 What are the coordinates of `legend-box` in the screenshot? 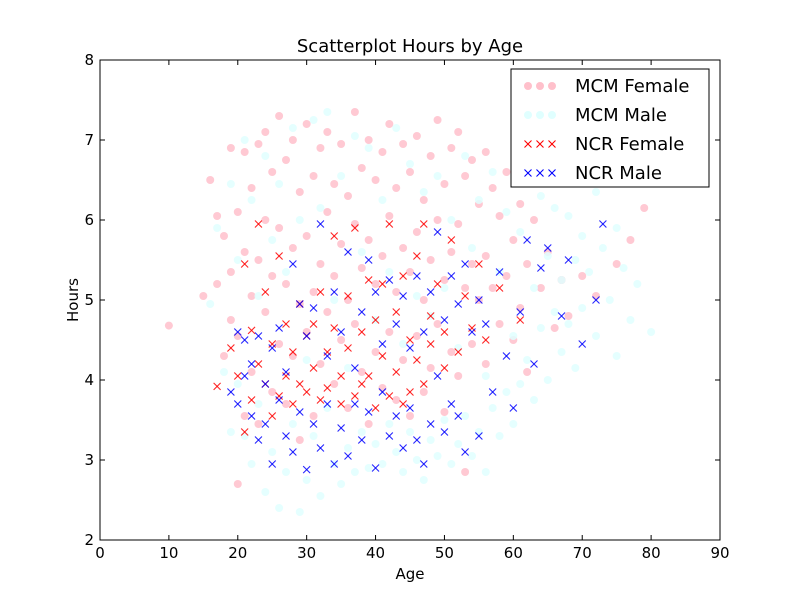 It's located at (610, 128).